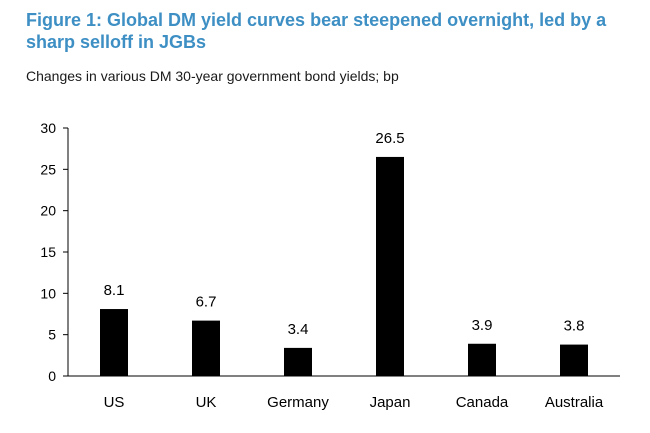 This screenshot has height=433, width=650. I want to click on y-tick-label: 5, so click(52, 335).